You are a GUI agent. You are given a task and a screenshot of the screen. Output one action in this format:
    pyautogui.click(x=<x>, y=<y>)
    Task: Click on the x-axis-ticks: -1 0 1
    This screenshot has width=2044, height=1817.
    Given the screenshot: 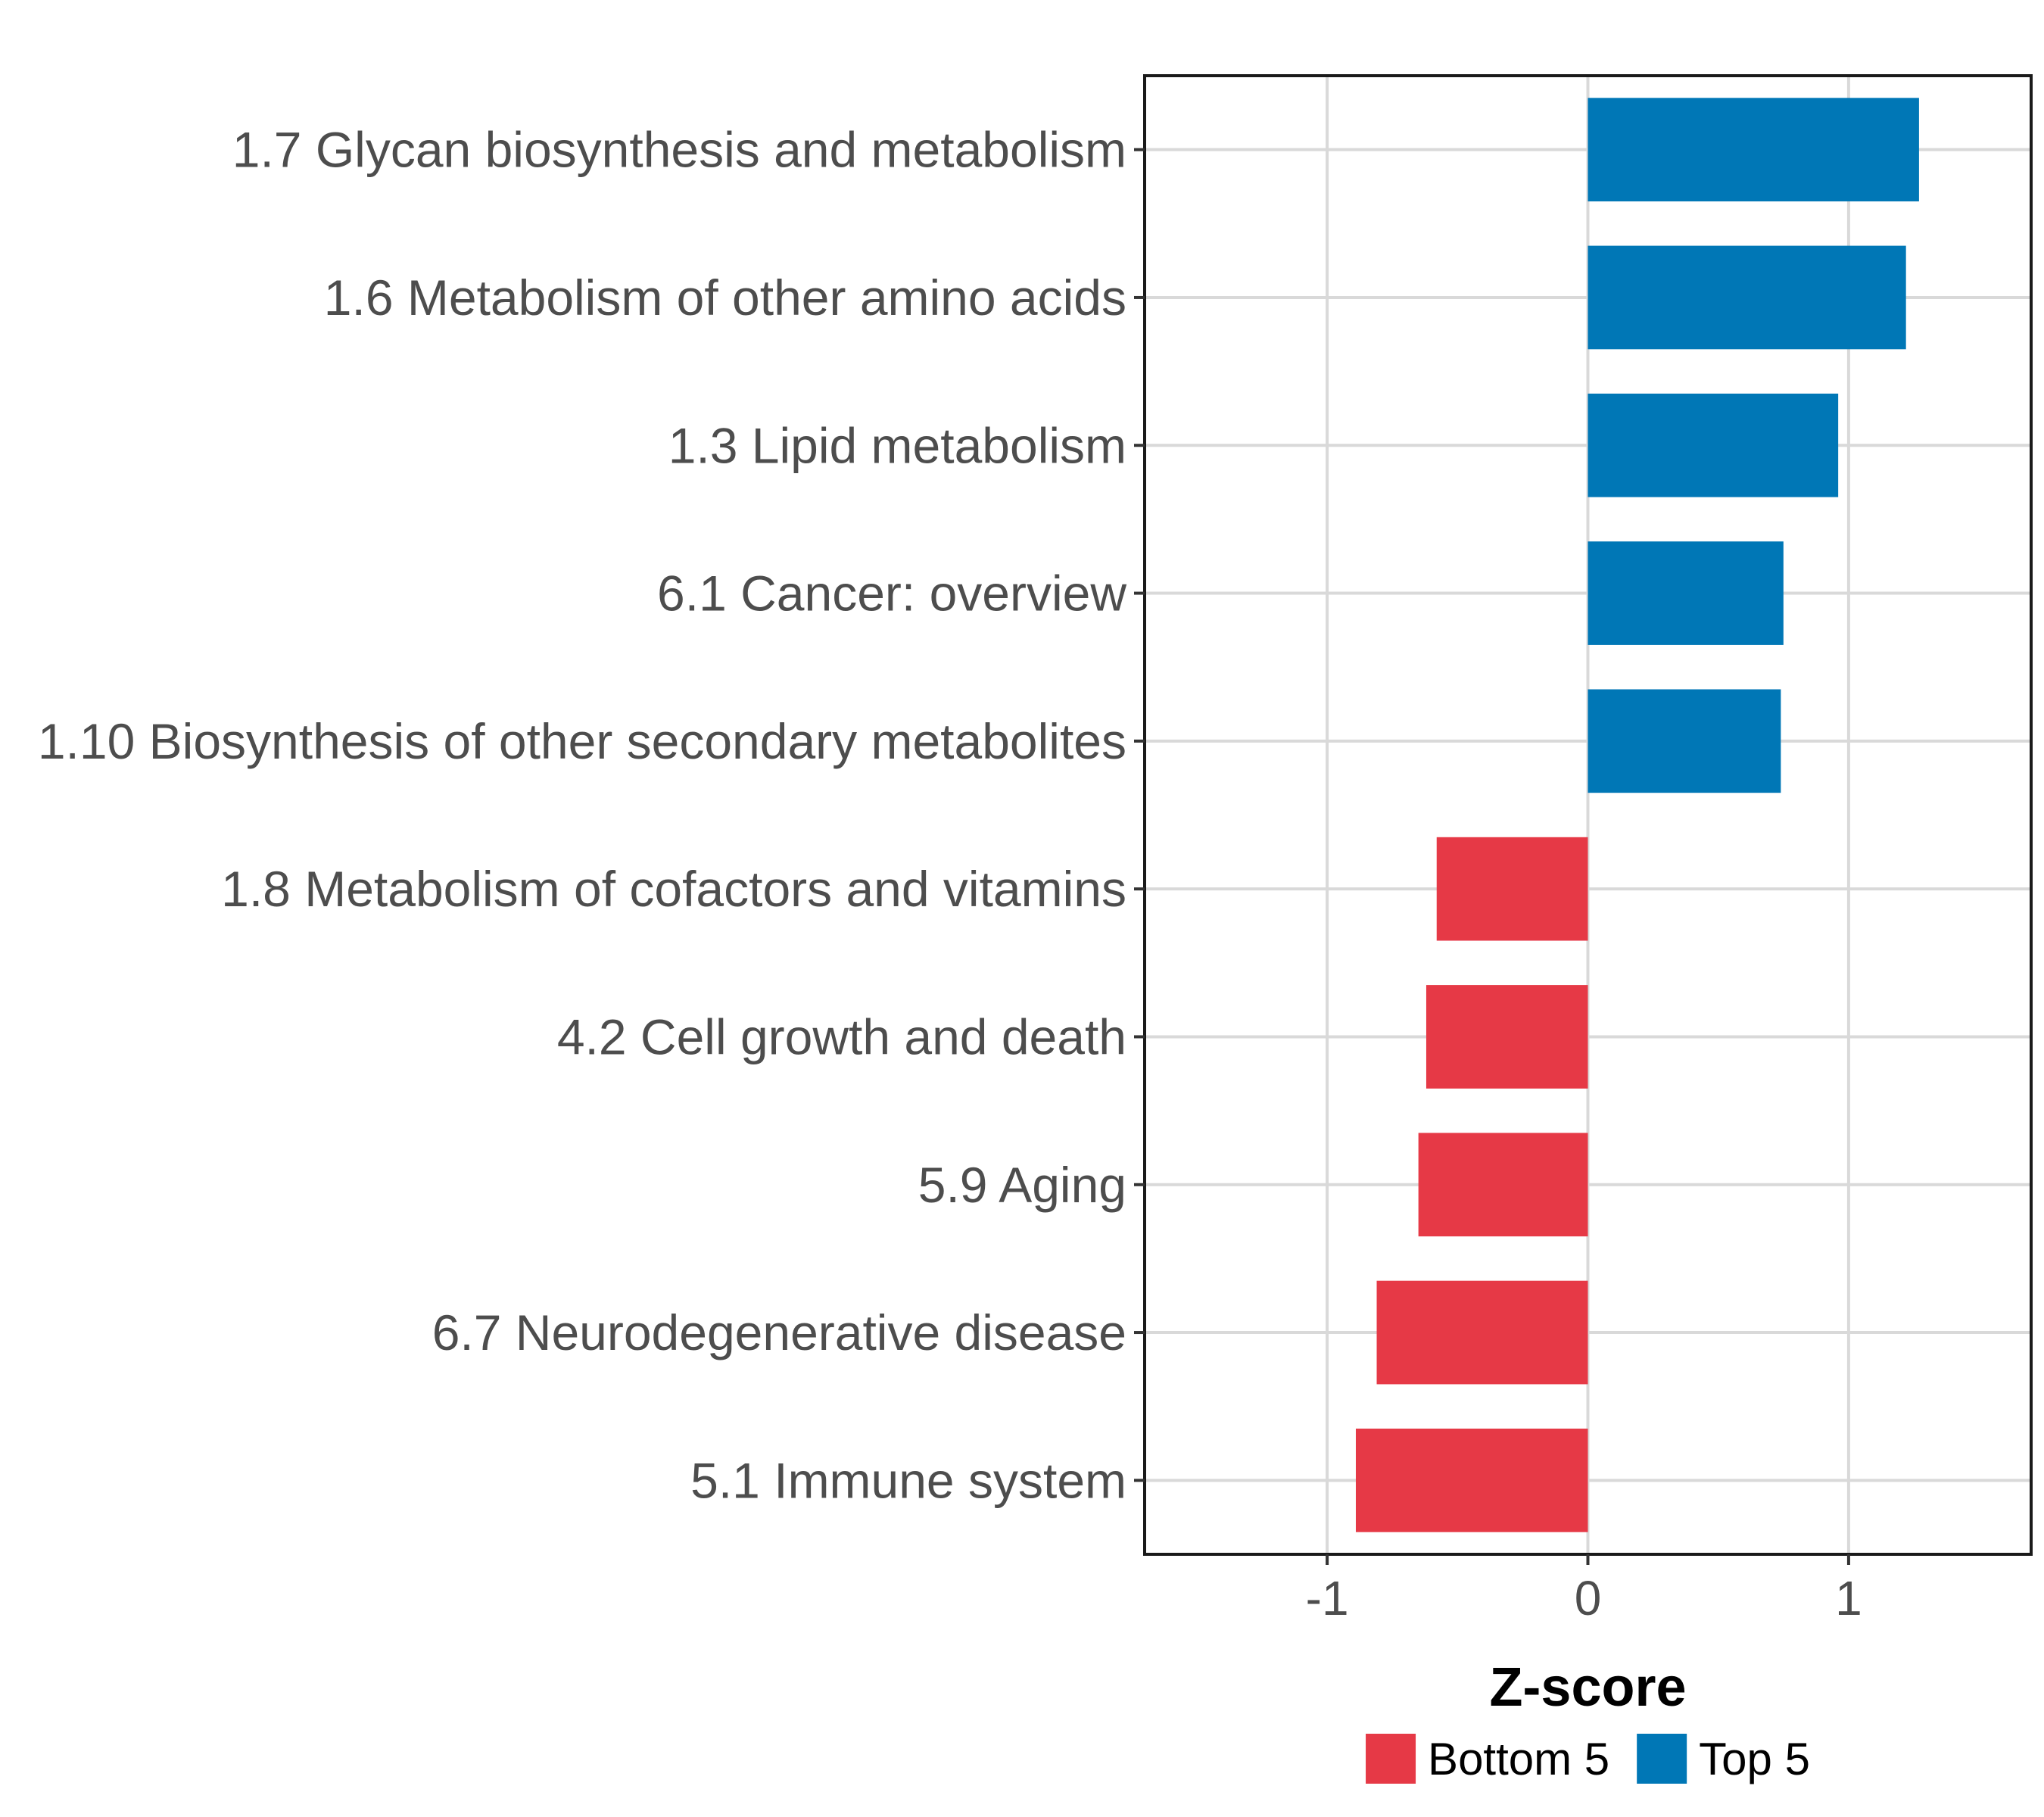 What is the action you would take?
    pyautogui.click(x=1584, y=1589)
    